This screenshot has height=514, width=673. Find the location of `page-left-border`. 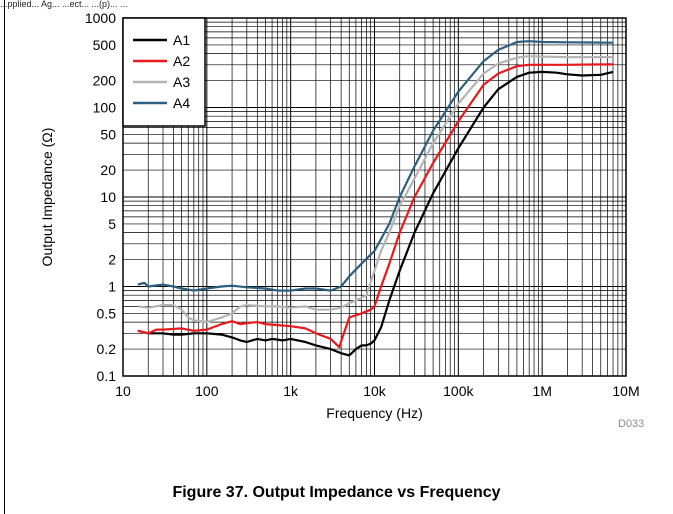

page-left-border is located at coordinates (4, 257).